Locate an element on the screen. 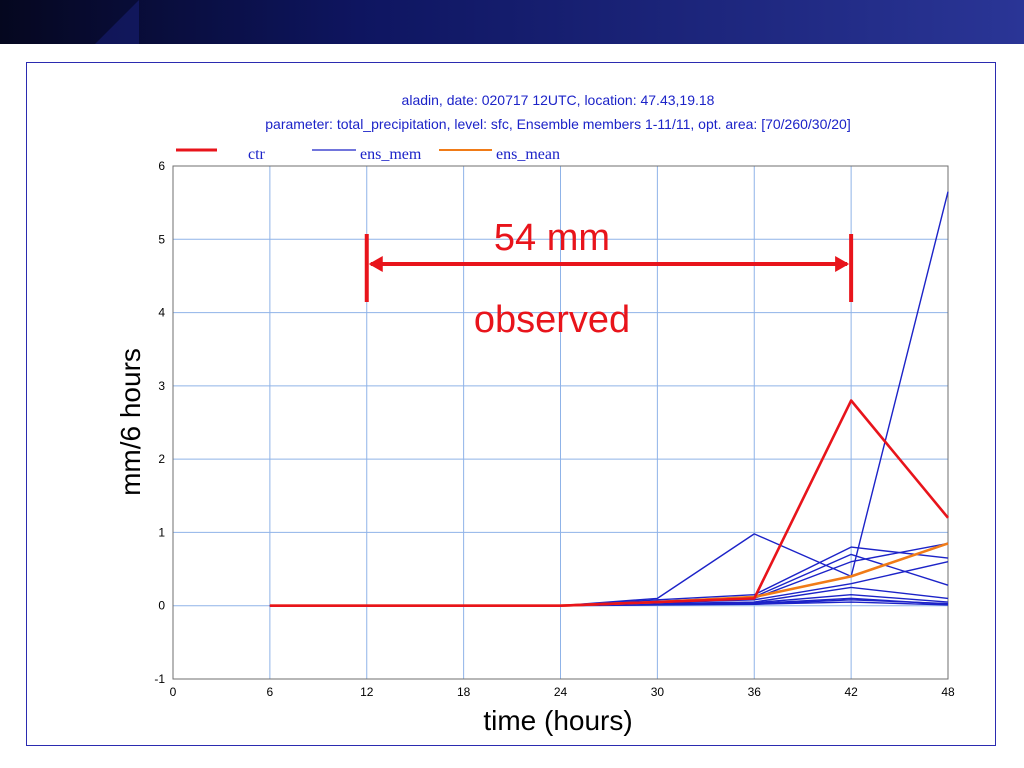 The image size is (1024, 768). y-tick-label: 1 is located at coordinates (161, 532).